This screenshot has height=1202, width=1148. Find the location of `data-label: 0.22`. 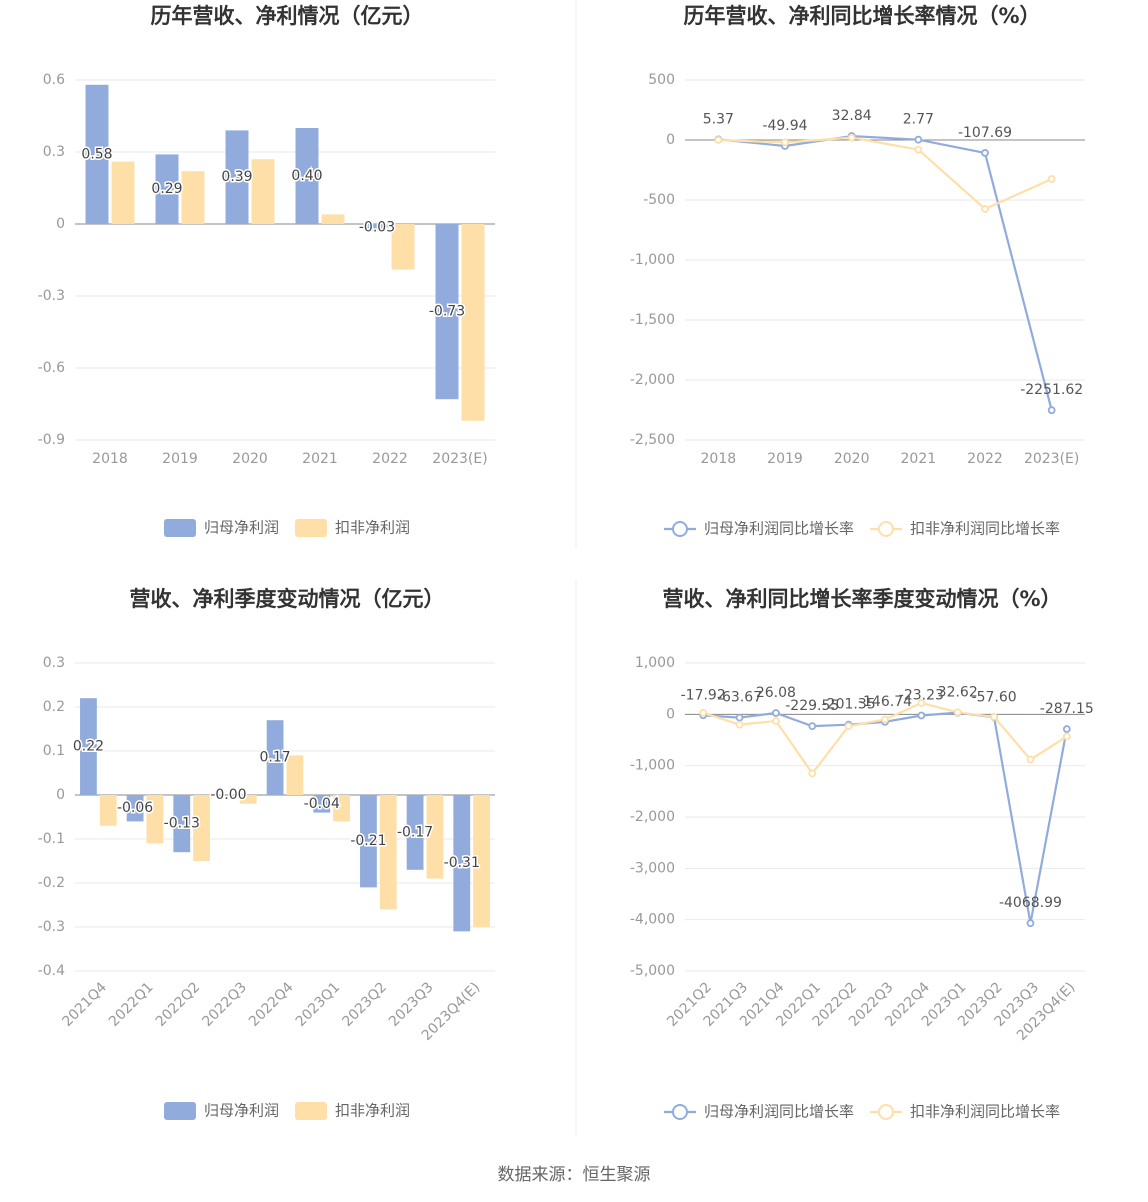

data-label: 0.22 is located at coordinates (88, 747).